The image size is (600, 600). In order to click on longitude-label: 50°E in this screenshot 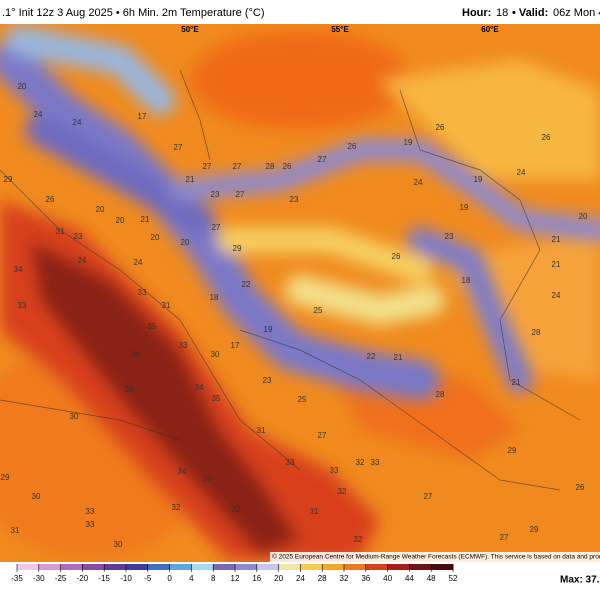, I will do `click(190, 29)`.